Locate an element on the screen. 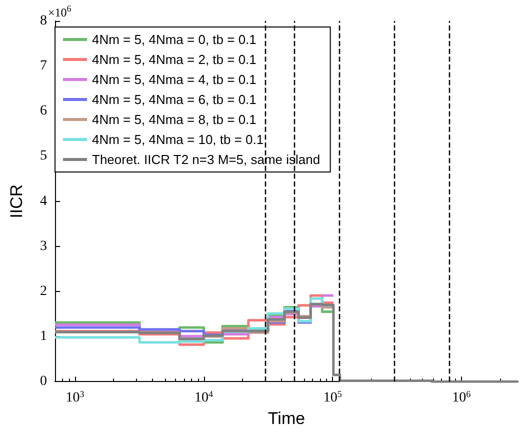 This screenshot has height=432, width=521. x-axis-title: Time is located at coordinates (287, 418).